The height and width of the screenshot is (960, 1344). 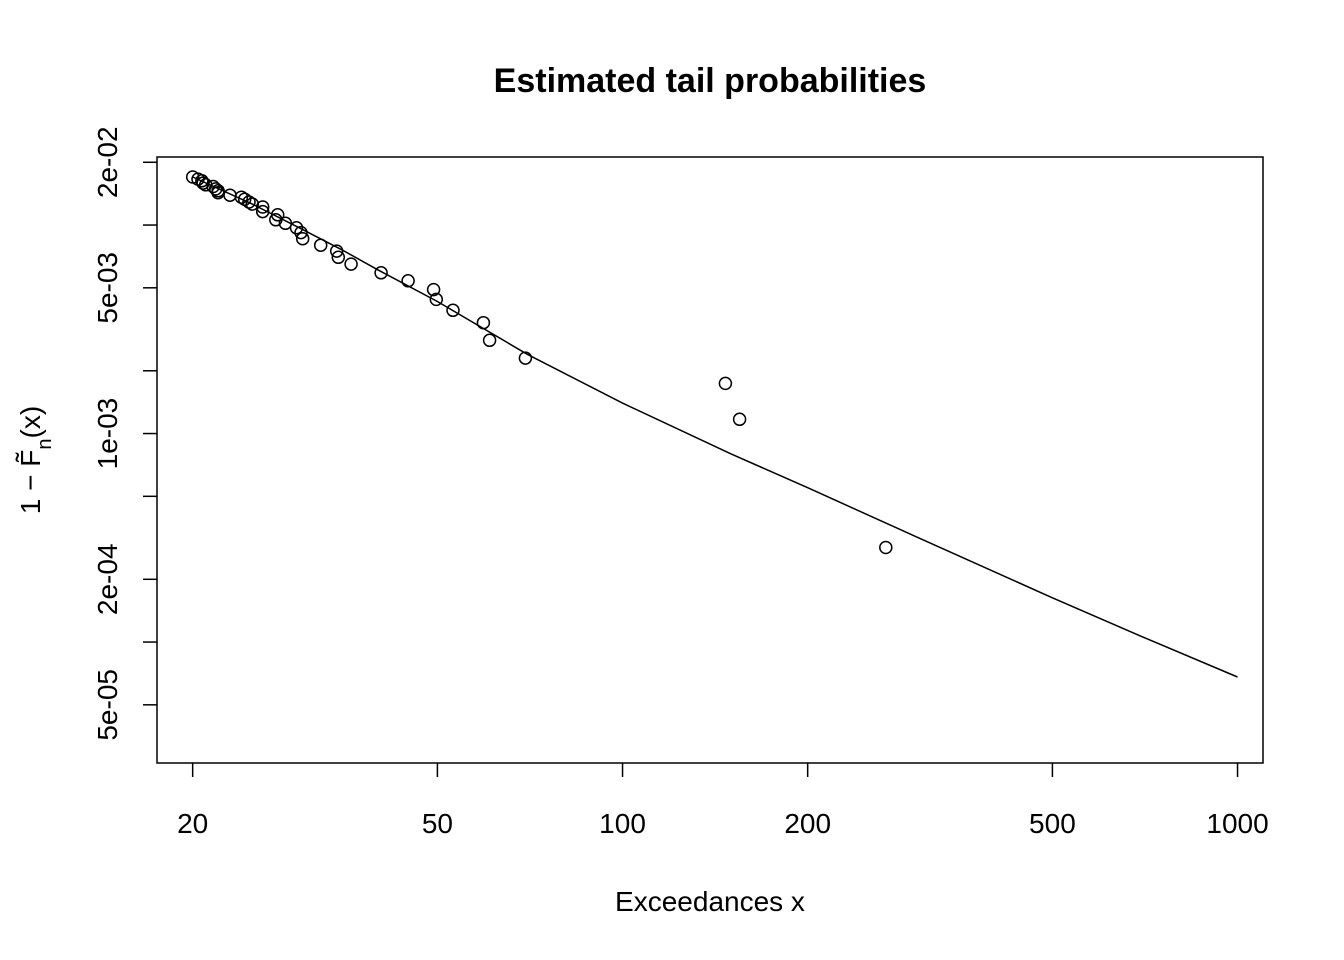 I want to click on x-tick-label: 20, so click(x=192, y=823).